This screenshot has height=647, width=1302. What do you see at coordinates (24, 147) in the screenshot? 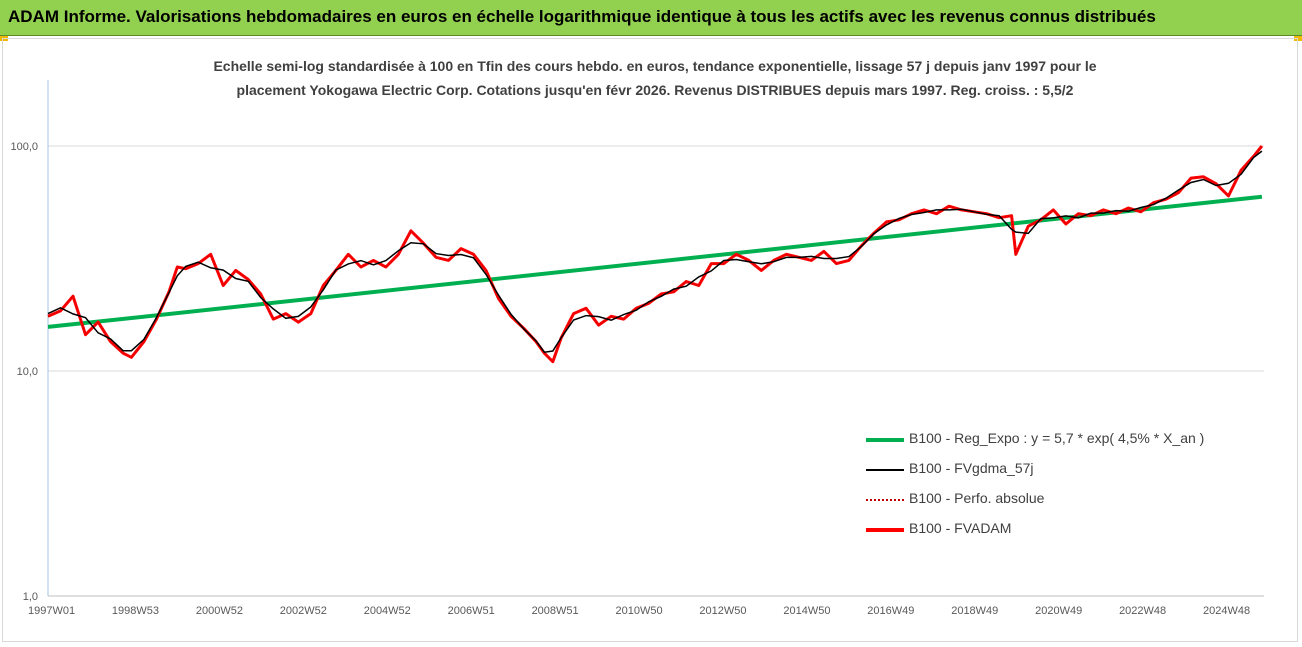
I see `y-tick-label: 100,0` at bounding box center [24, 147].